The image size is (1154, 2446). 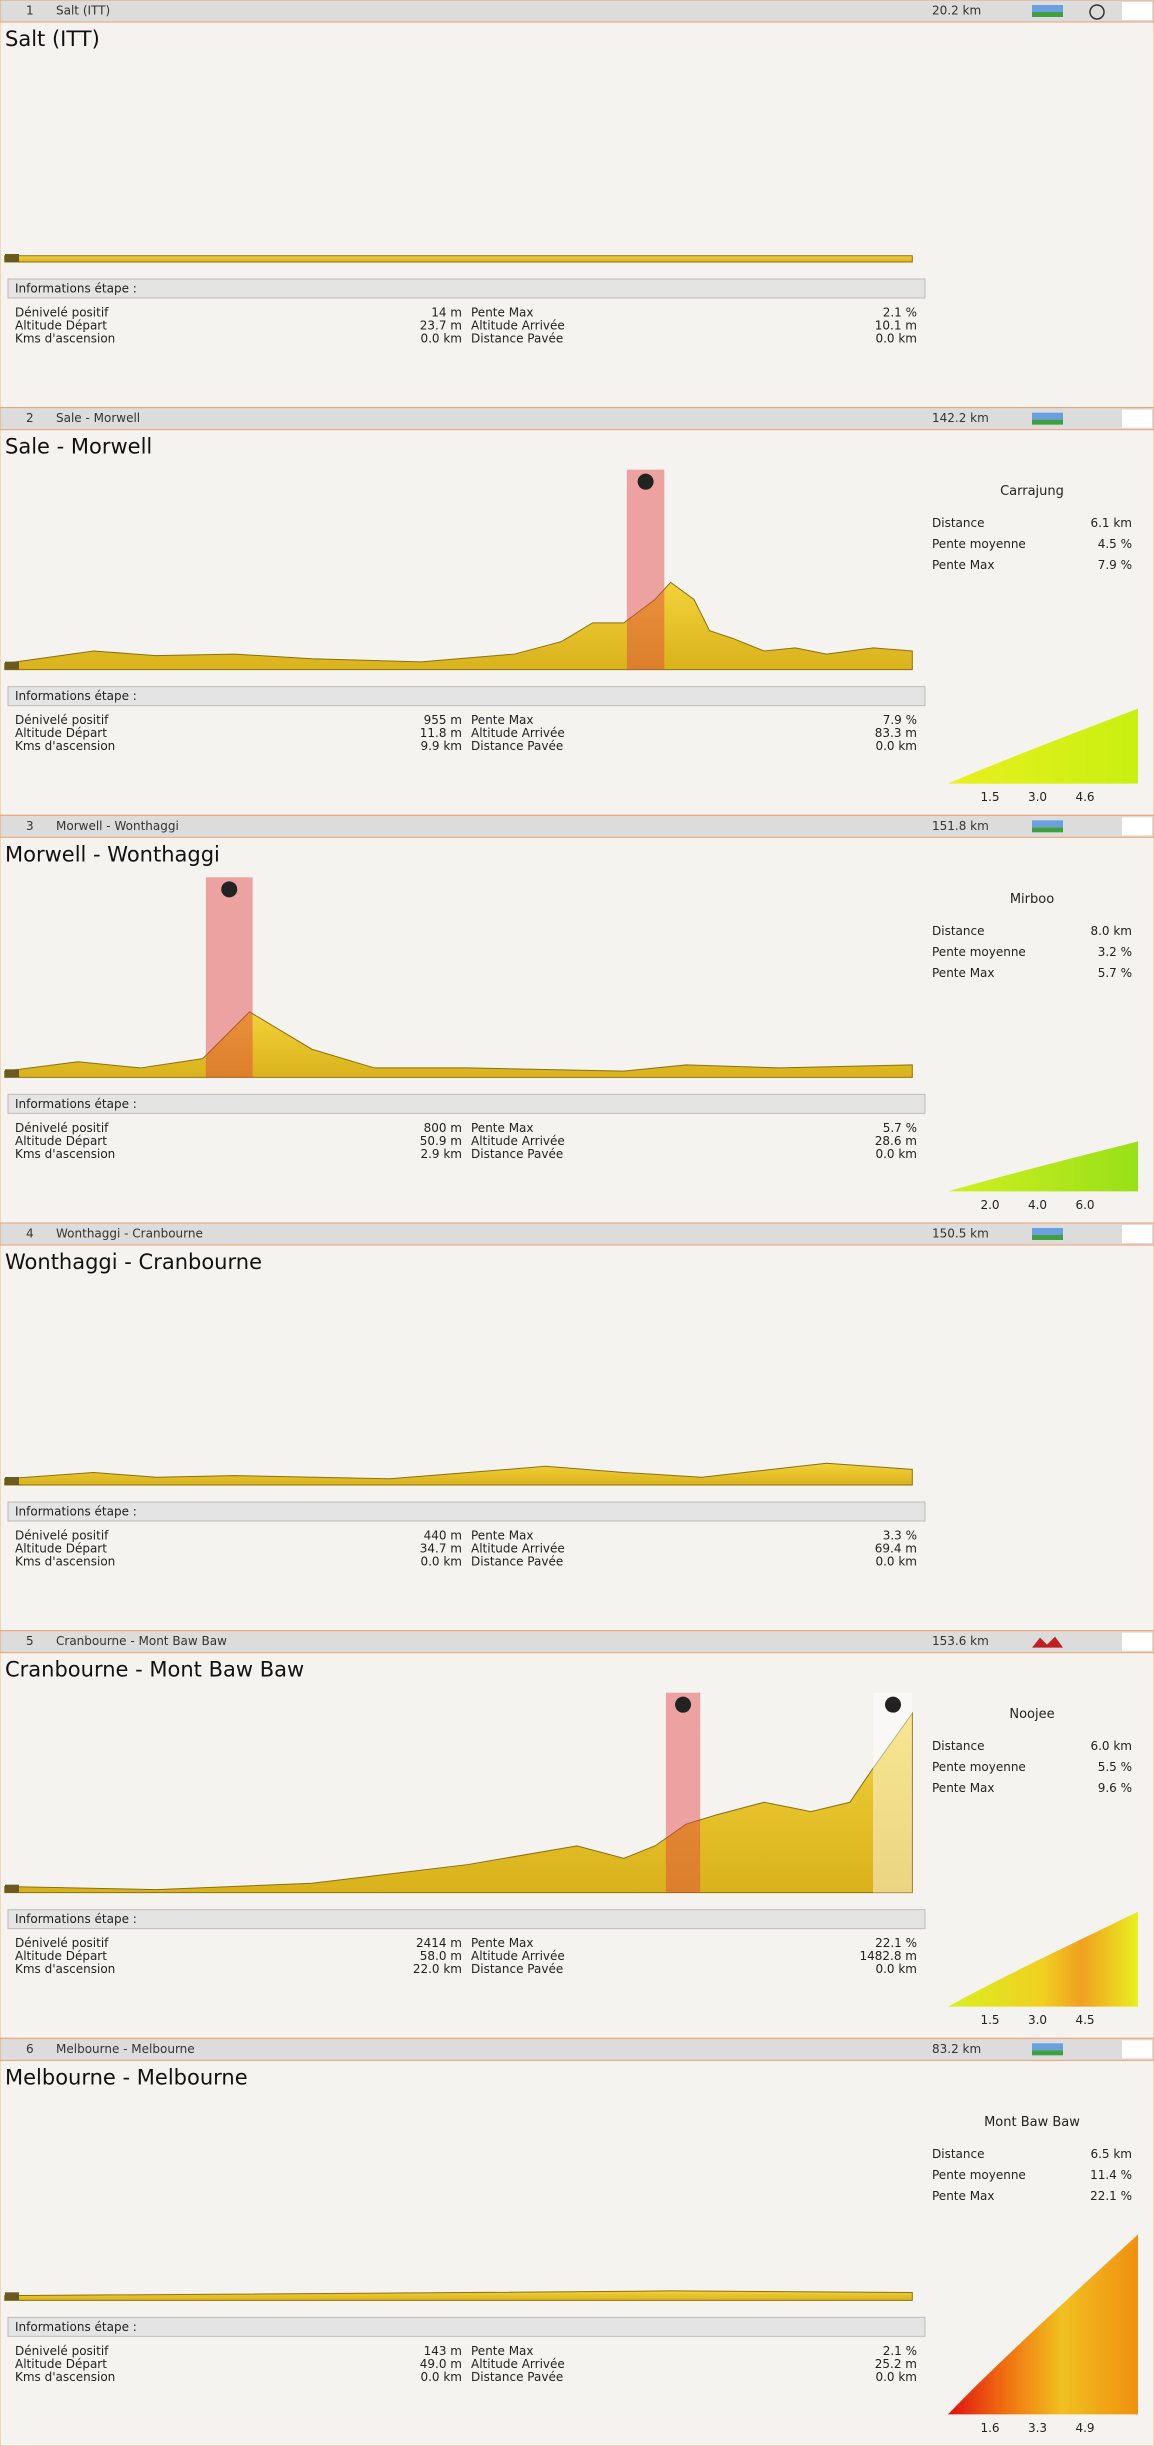 What do you see at coordinates (30, 1641) in the screenshot?
I see `stage-number: 5` at bounding box center [30, 1641].